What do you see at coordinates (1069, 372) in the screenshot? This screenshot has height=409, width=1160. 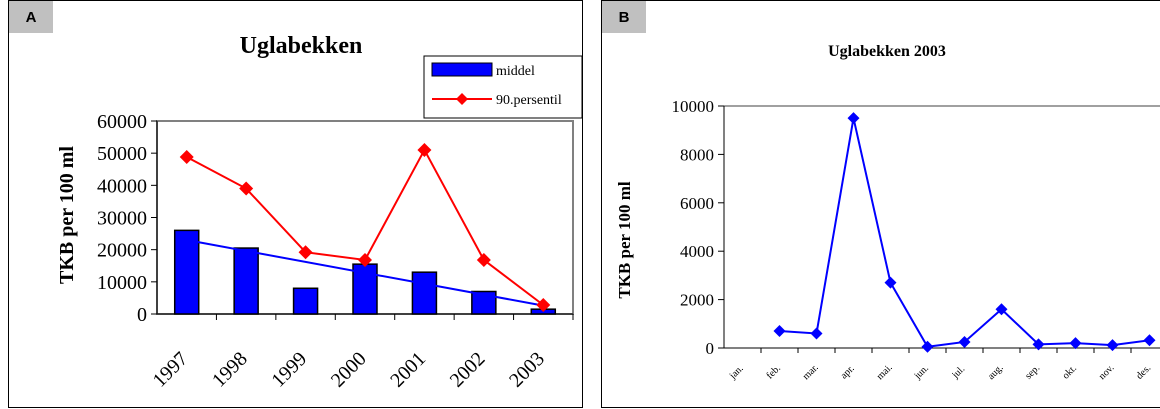 I see `chart-b-x-tick-label: okt.` at bounding box center [1069, 372].